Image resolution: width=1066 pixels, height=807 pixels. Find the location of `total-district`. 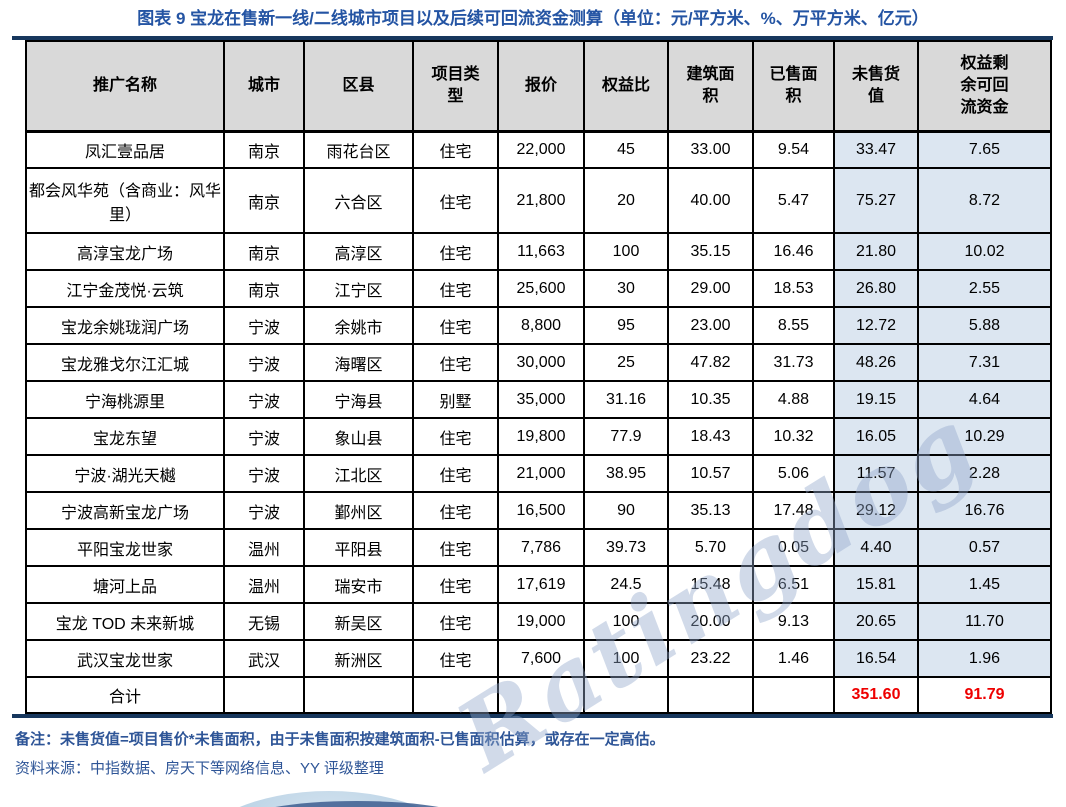

total-district is located at coordinates (358, 695).